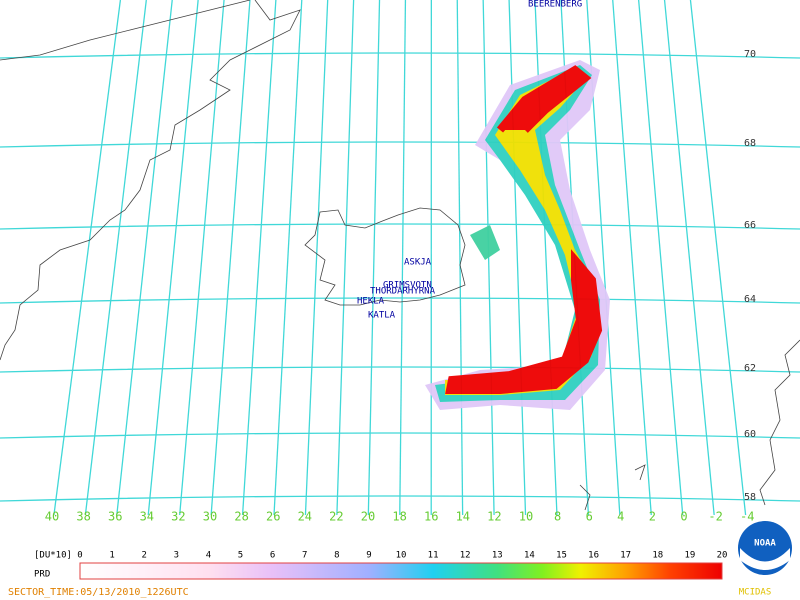 The image size is (800, 600). I want to click on norway-coast, so click(779, 422).